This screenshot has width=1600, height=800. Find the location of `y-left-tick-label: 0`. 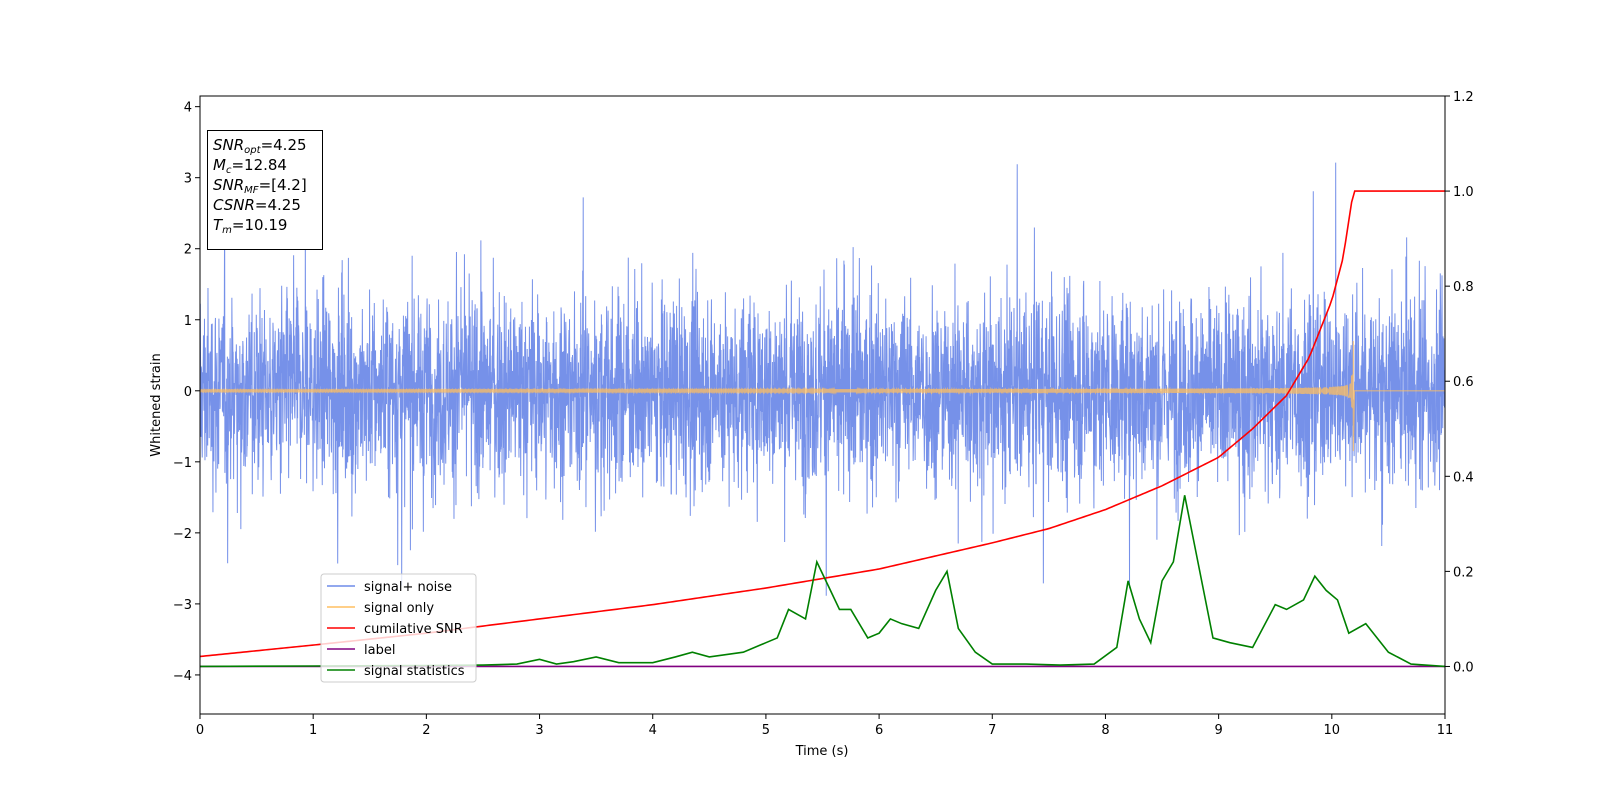

y-left-tick-label: 0 is located at coordinates (188, 392).